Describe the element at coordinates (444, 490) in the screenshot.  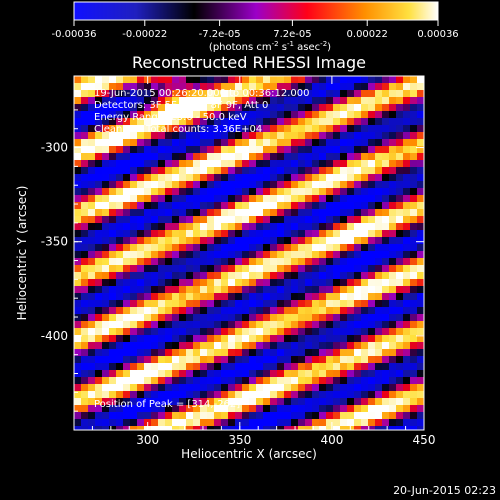
I see `footer-timestamp: 20-Jun-2015 02:23` at that location.